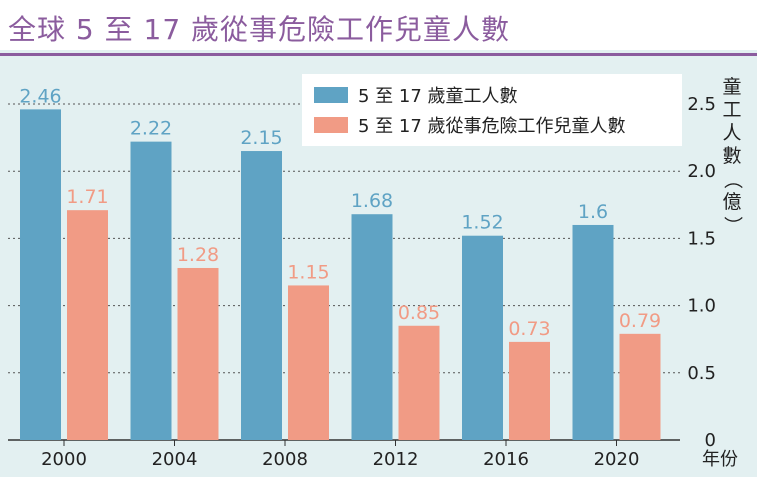 Image resolution: width=757 pixels, height=477 pixels. Describe the element at coordinates (710, 440) in the screenshot. I see `y-tick-label: 0` at that location.